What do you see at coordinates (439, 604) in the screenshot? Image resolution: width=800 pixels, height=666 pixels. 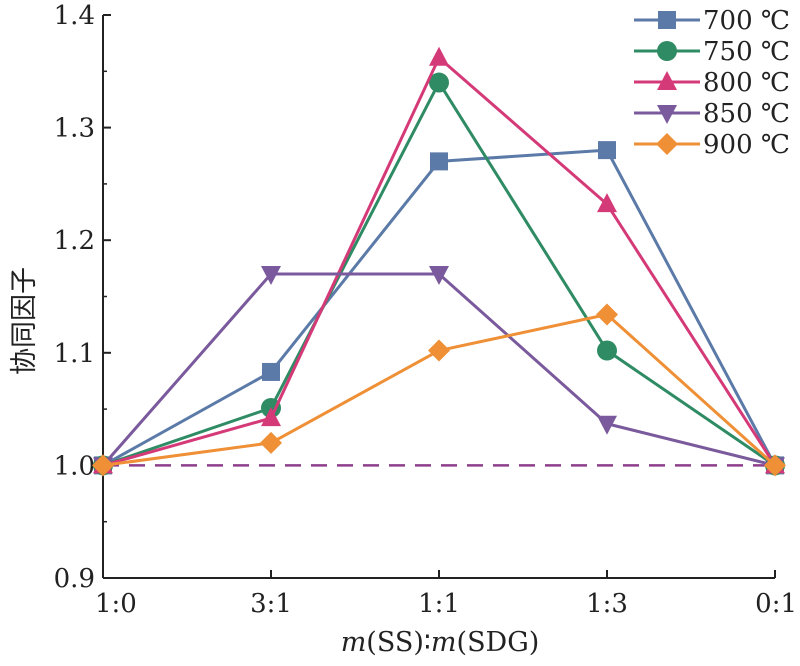 I see `x-tick-label: 1:1` at bounding box center [439, 604].